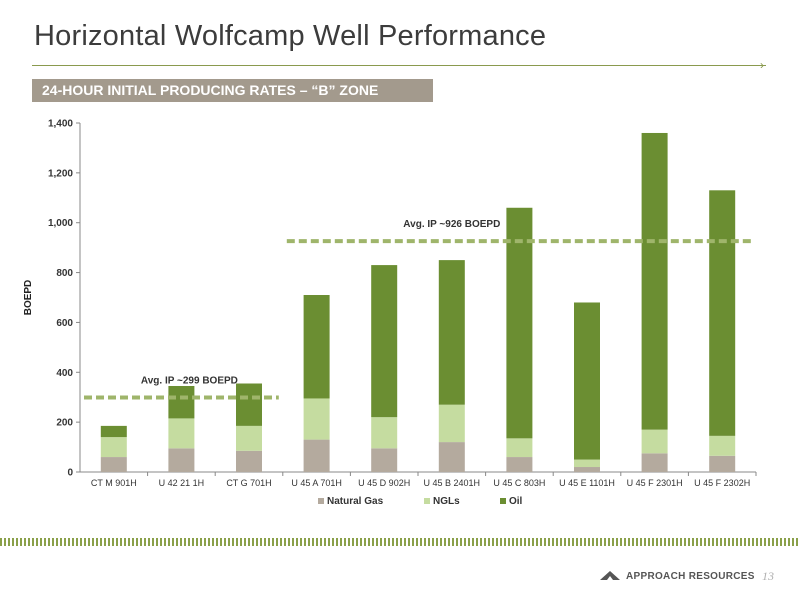  Describe the element at coordinates (446, 501) in the screenshot. I see `legend-label: NGLs` at that location.